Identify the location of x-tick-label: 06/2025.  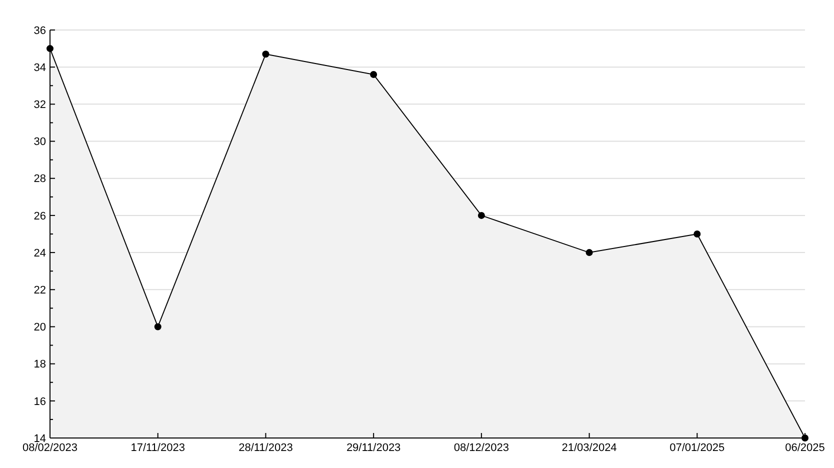
(805, 448).